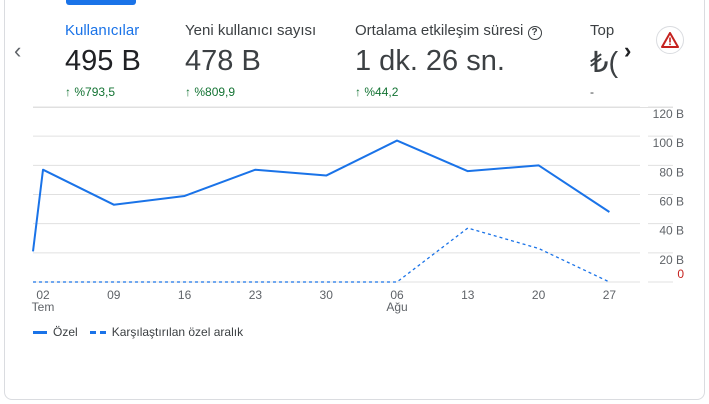  What do you see at coordinates (430, 61) in the screenshot?
I see `metric-value: 1 dk. 26 sn.` at bounding box center [430, 61].